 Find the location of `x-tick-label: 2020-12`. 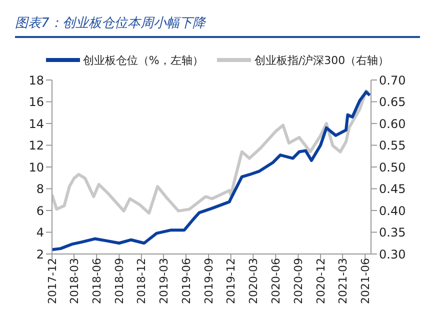

x-tick-label: 2020-12 is located at coordinates (321, 281).